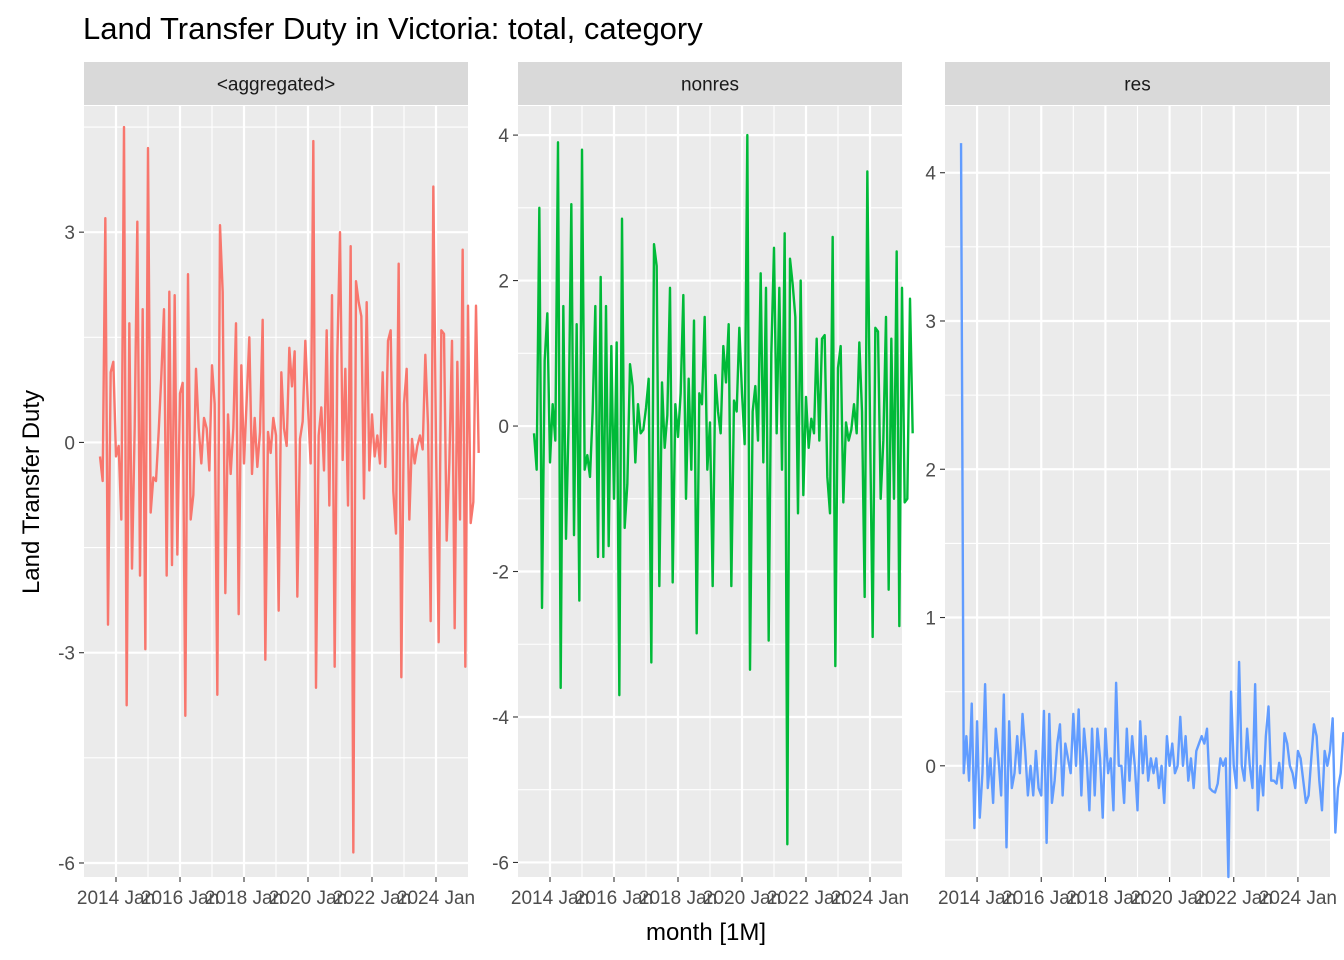 This screenshot has height=960, width=1344. Describe the element at coordinates (500, 573) in the screenshot. I see `y-tick-label: -2` at that location.